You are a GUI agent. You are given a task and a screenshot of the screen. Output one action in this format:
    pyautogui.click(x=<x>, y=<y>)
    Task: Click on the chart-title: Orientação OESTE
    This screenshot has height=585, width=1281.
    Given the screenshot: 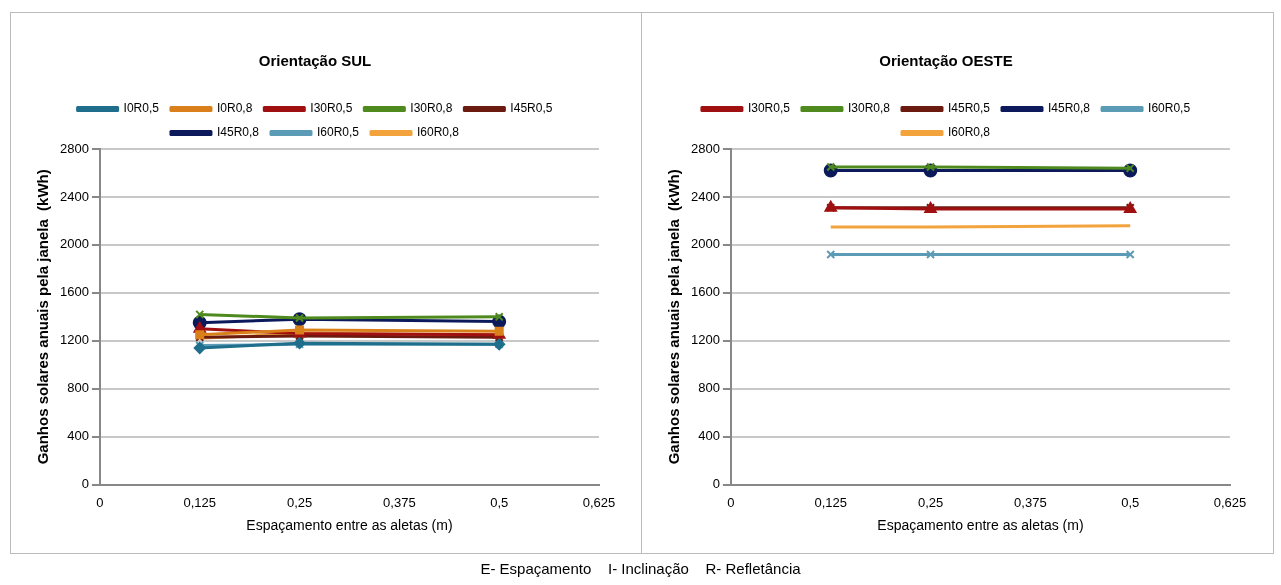 What is the action you would take?
    pyautogui.click(x=946, y=61)
    